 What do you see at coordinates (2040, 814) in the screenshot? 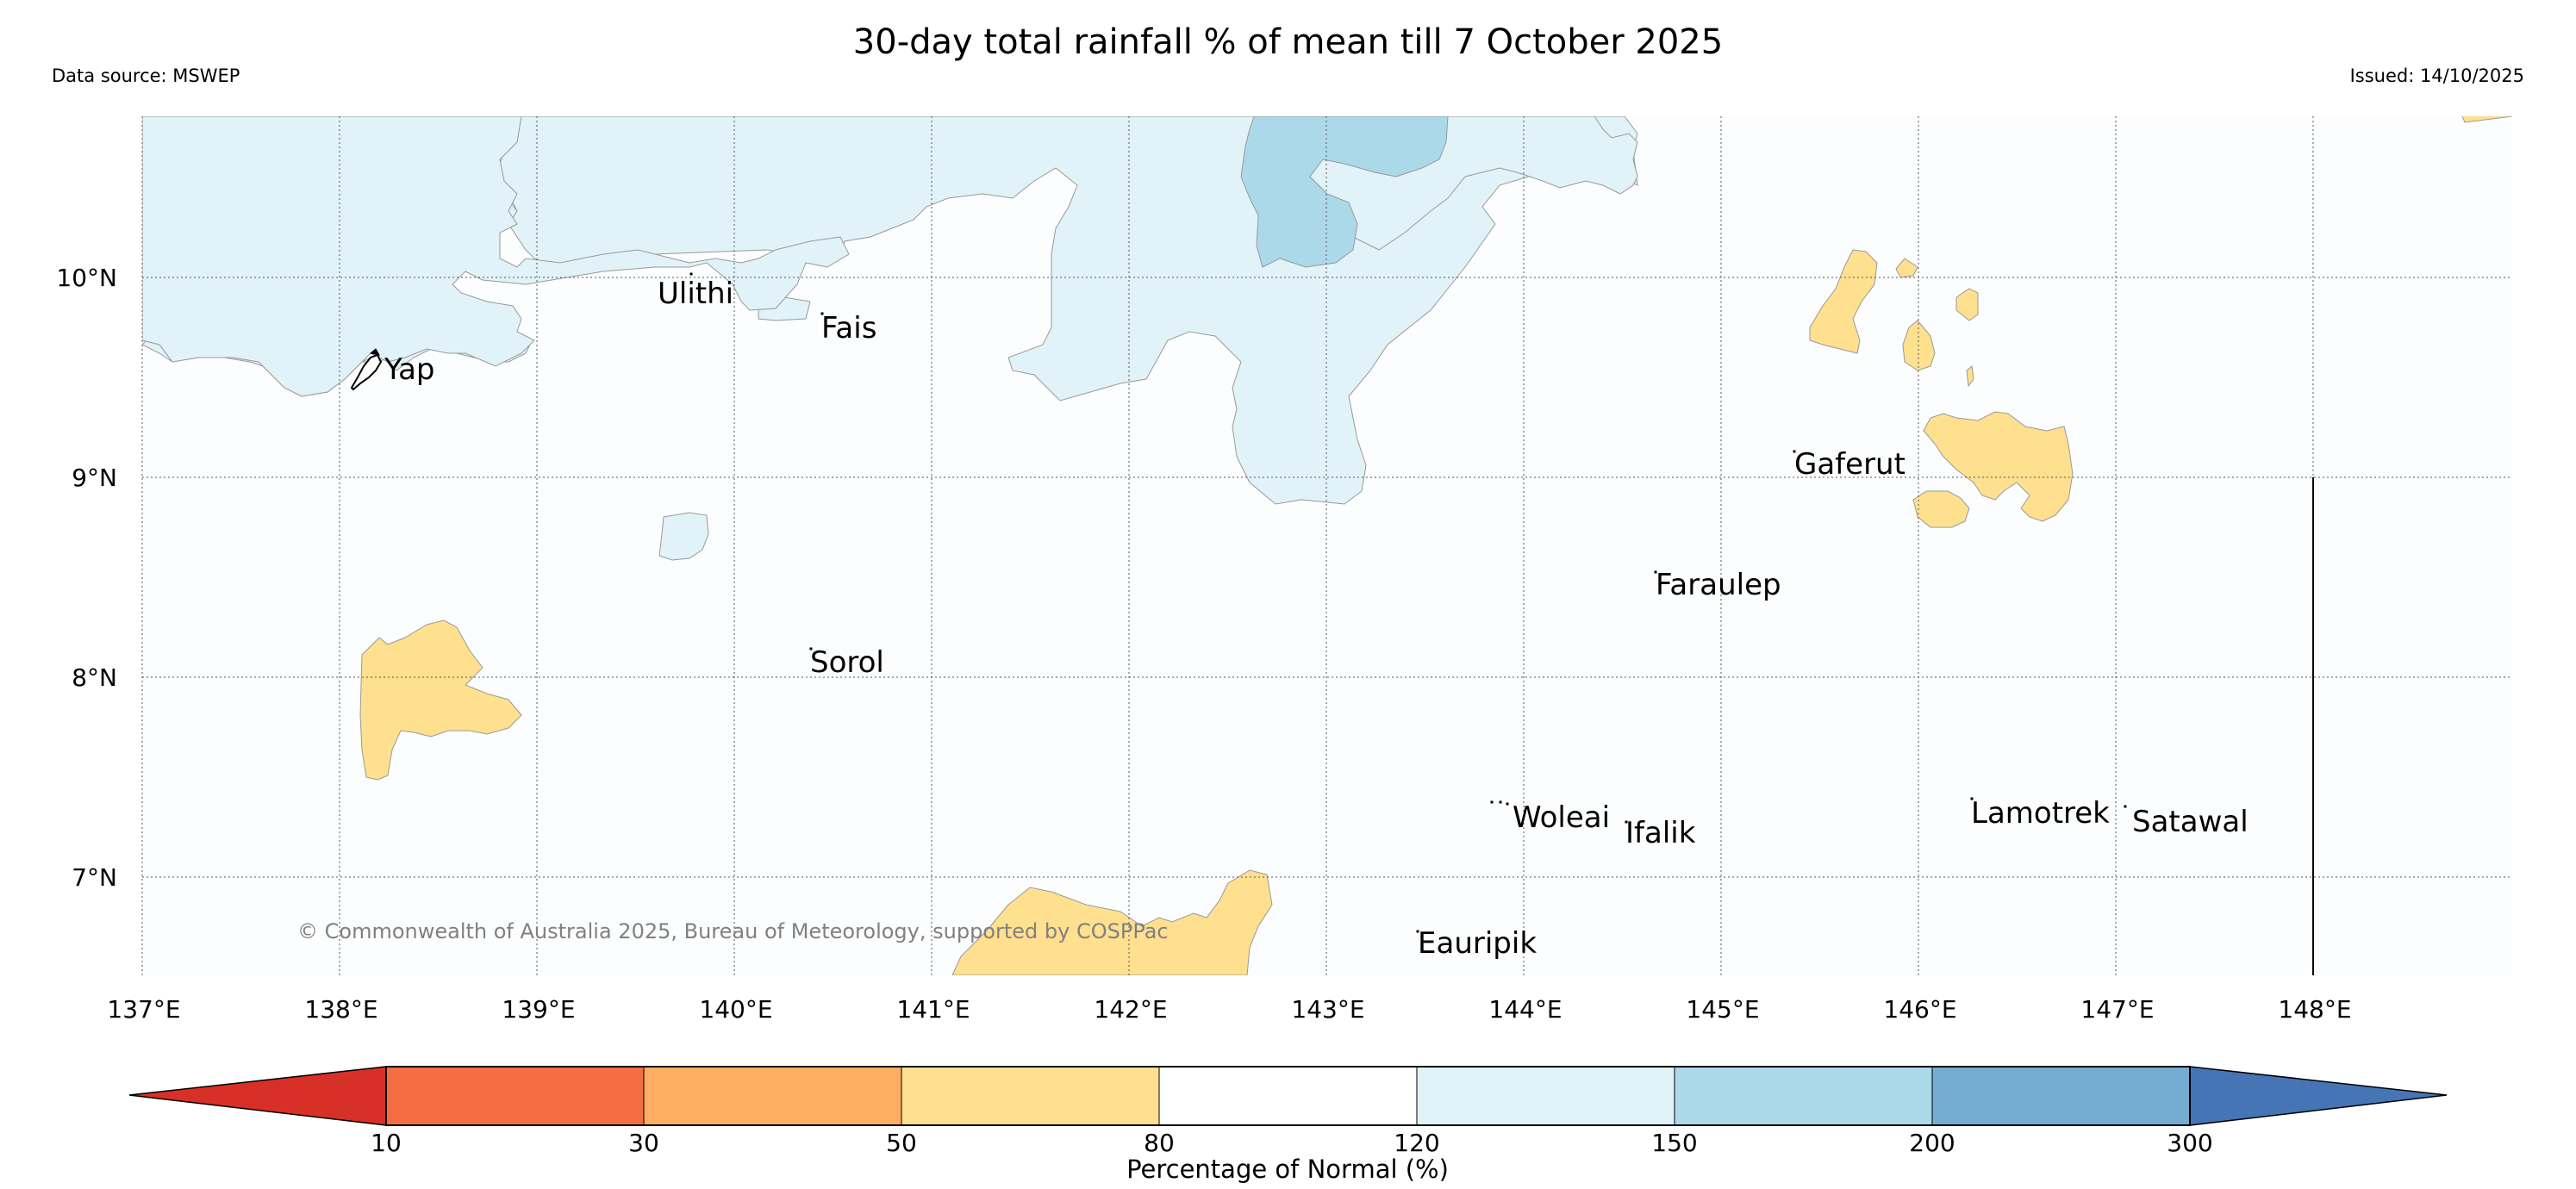
I see `place-label-lamotrek: Lamotrek` at bounding box center [2040, 814].